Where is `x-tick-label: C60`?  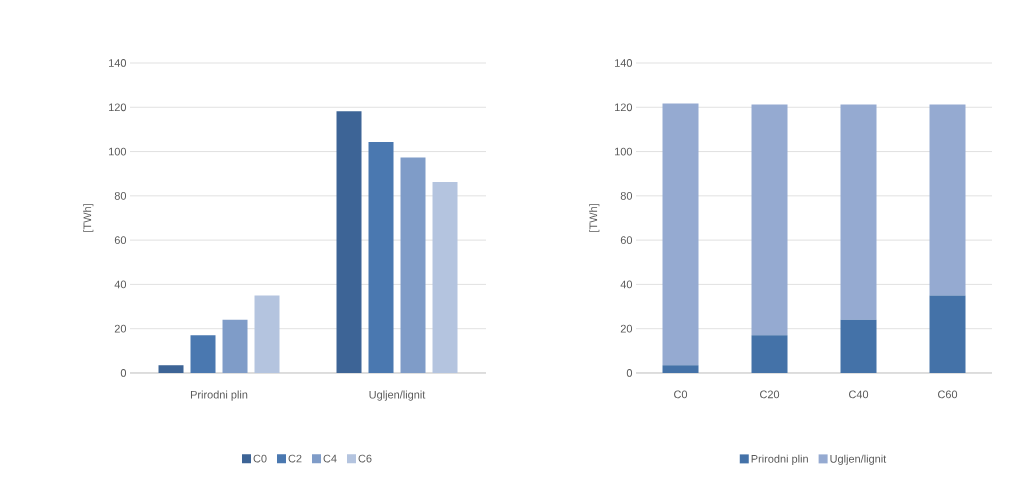 x-tick-label: C60 is located at coordinates (948, 394).